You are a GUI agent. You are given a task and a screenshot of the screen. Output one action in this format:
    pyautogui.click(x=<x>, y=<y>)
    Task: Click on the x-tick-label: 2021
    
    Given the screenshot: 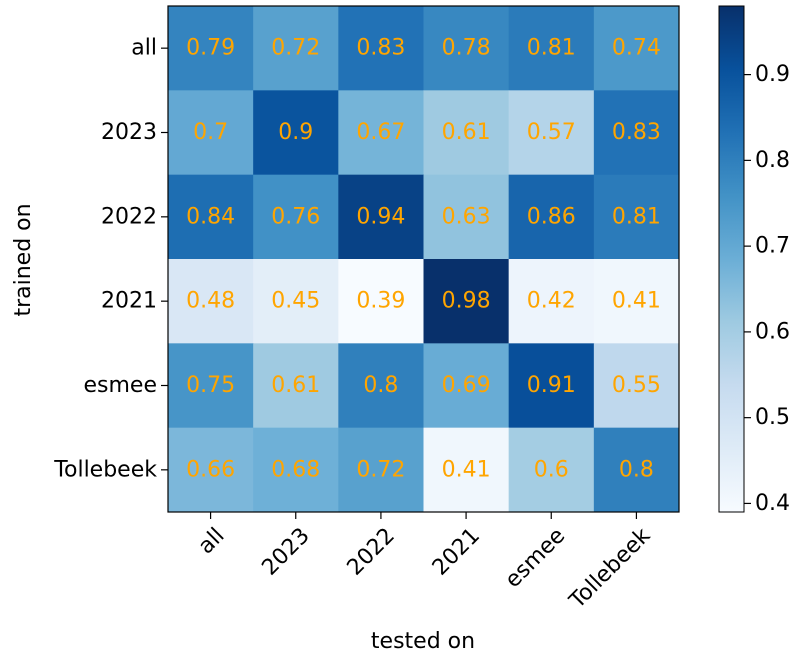 What is the action you would take?
    pyautogui.click(x=456, y=551)
    